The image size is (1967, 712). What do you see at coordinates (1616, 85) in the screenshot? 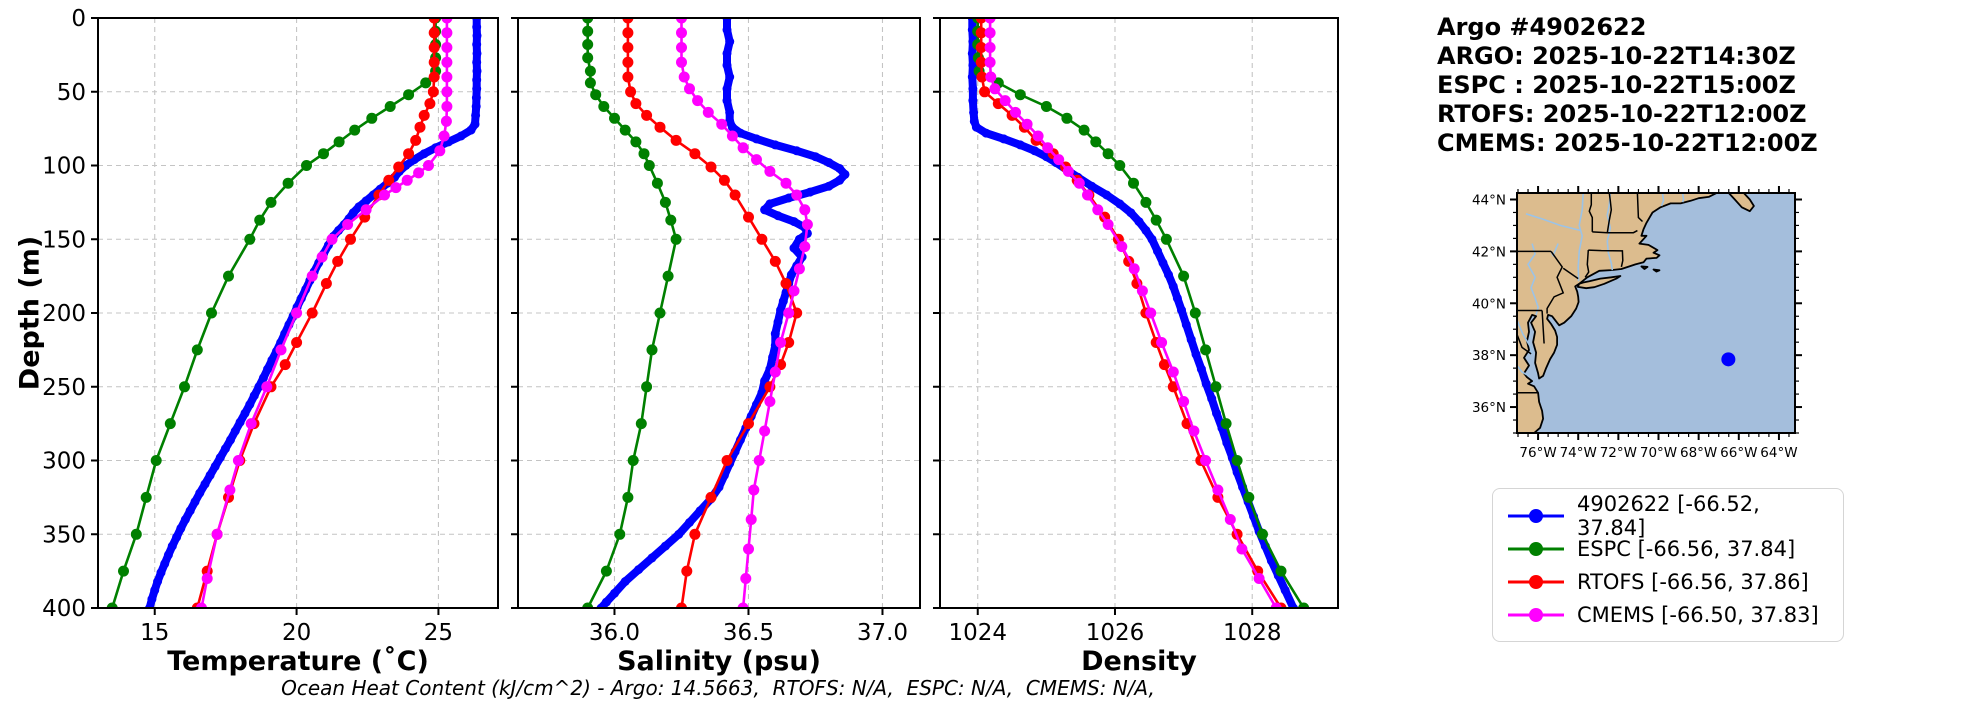
I see `espc-timestamp: ESPC : 2025-10-22T15:00Z` at bounding box center [1616, 85].